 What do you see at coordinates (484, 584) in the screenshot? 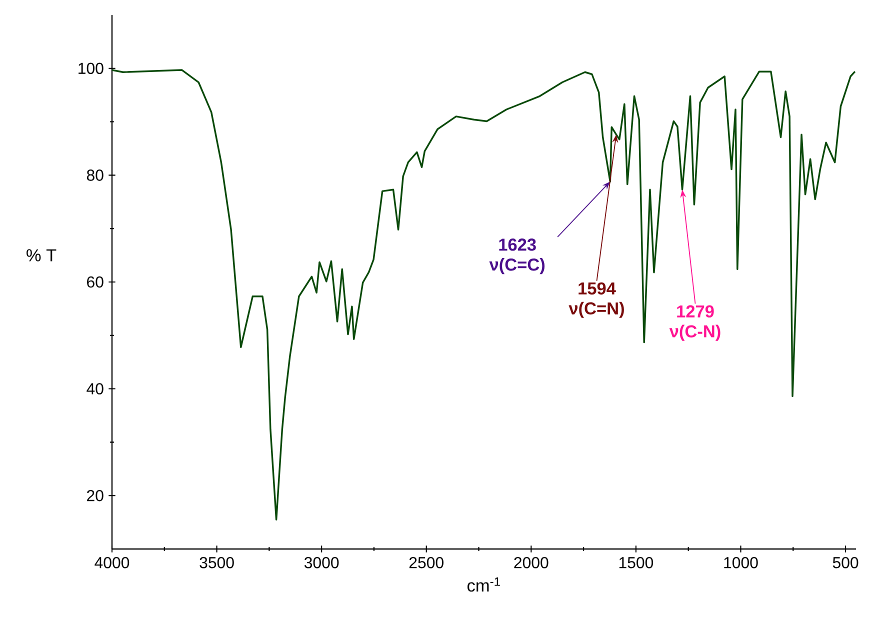
I see `x-axis-title: cm$^{-1}$` at bounding box center [484, 584].